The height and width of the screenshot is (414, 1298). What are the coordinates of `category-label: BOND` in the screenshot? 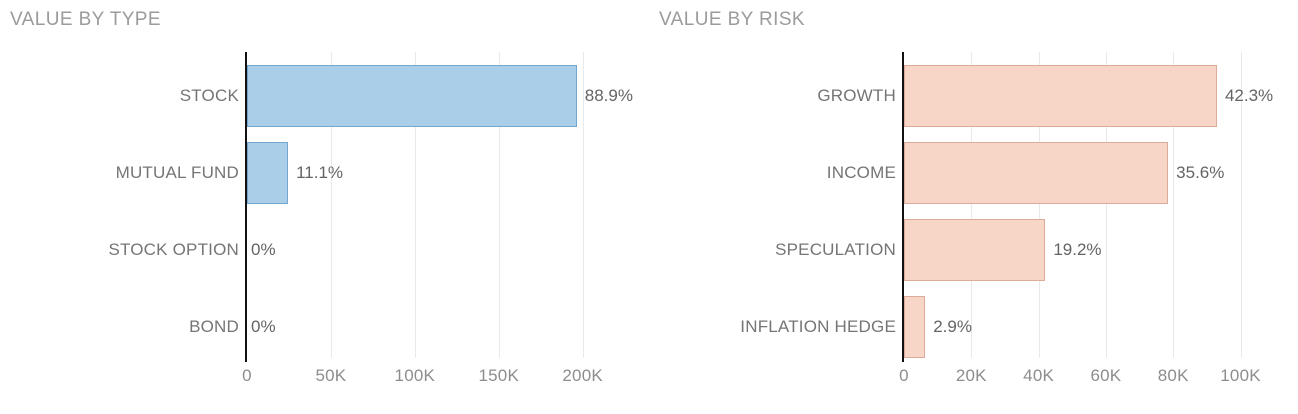 It's located at (214, 326).